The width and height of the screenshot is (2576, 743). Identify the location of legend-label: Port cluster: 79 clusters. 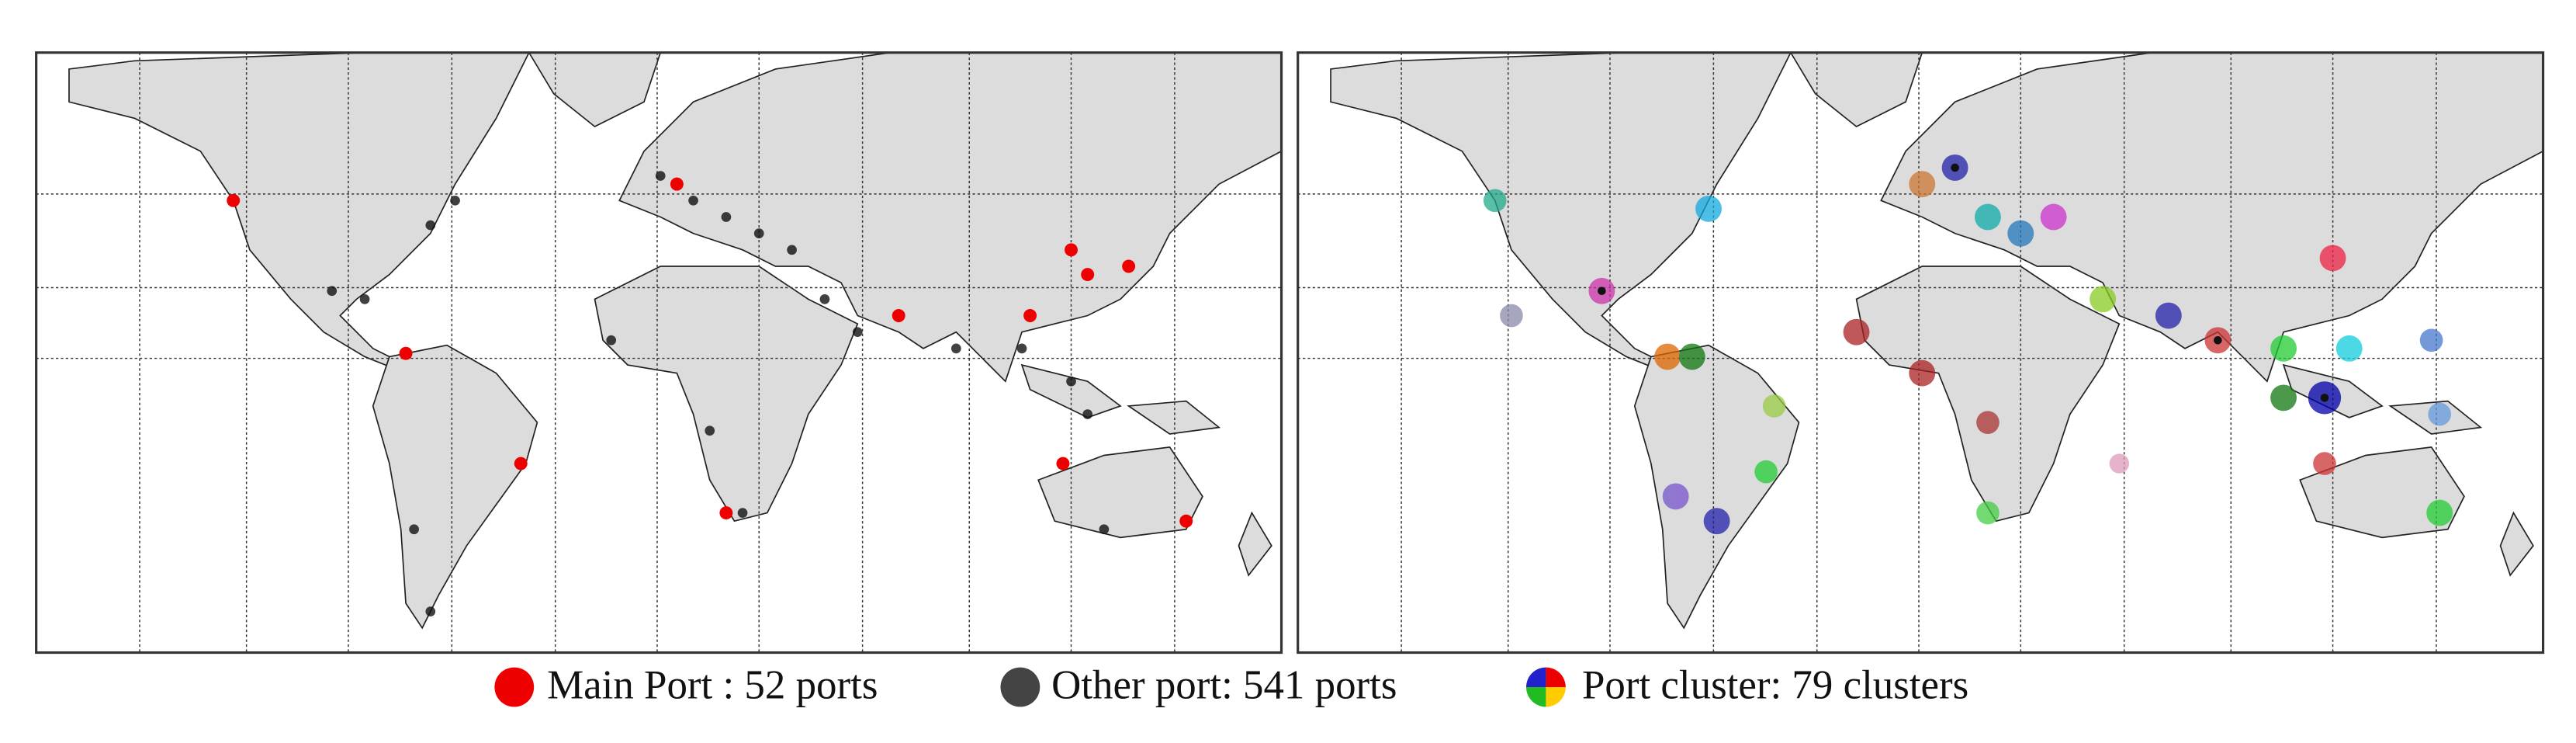
(1775, 684).